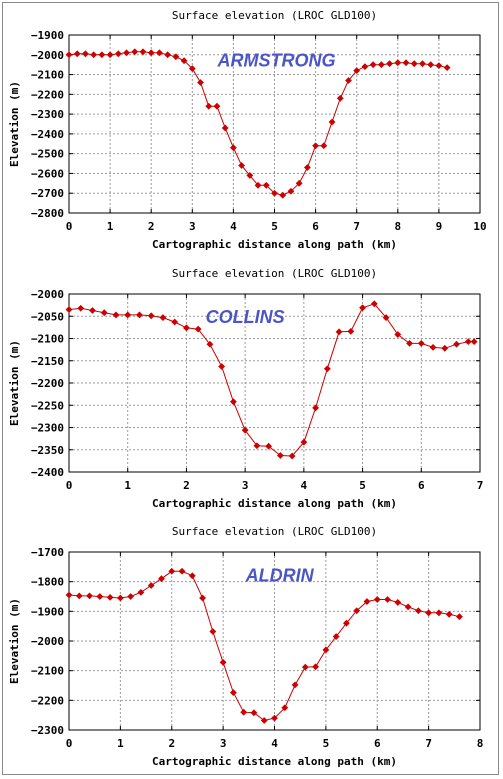  Describe the element at coordinates (245, 485) in the screenshot. I see `x-tick-label: 3` at that location.